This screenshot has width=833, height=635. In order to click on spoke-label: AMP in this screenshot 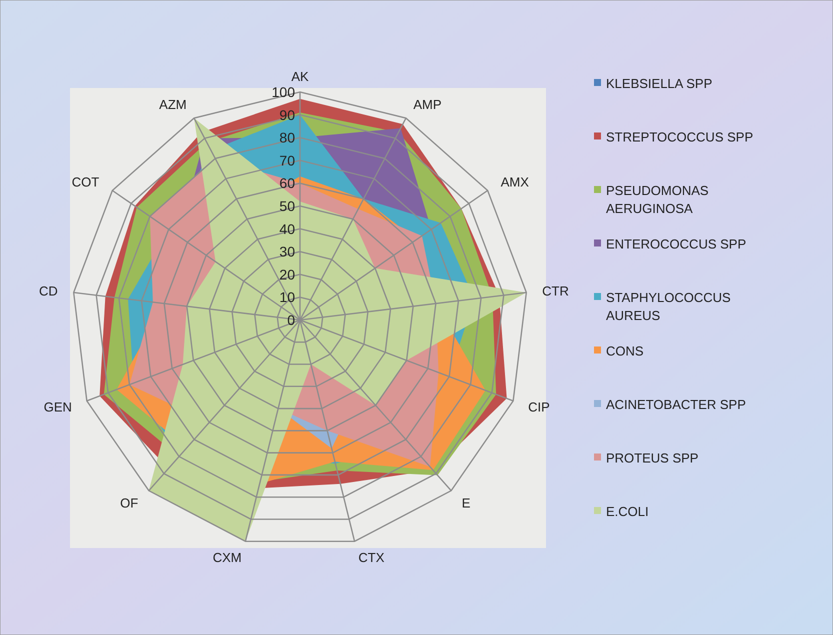, I will do `click(427, 104)`.